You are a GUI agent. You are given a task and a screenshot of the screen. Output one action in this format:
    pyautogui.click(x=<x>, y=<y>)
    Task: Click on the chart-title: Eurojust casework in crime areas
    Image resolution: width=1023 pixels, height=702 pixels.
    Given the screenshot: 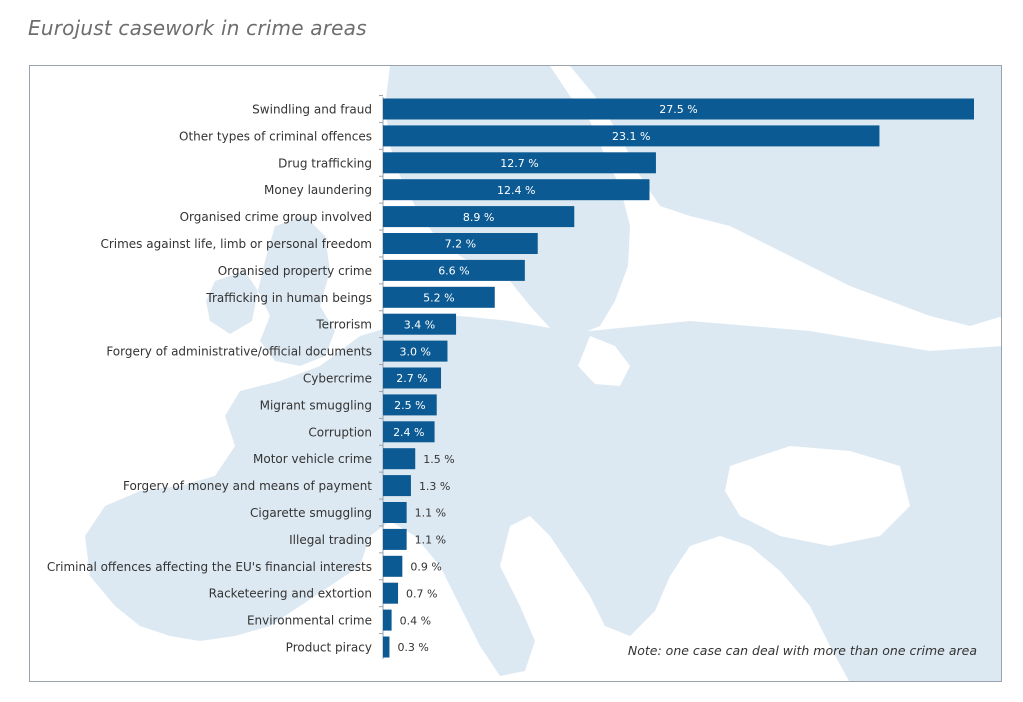 What is the action you would take?
    pyautogui.click(x=197, y=28)
    